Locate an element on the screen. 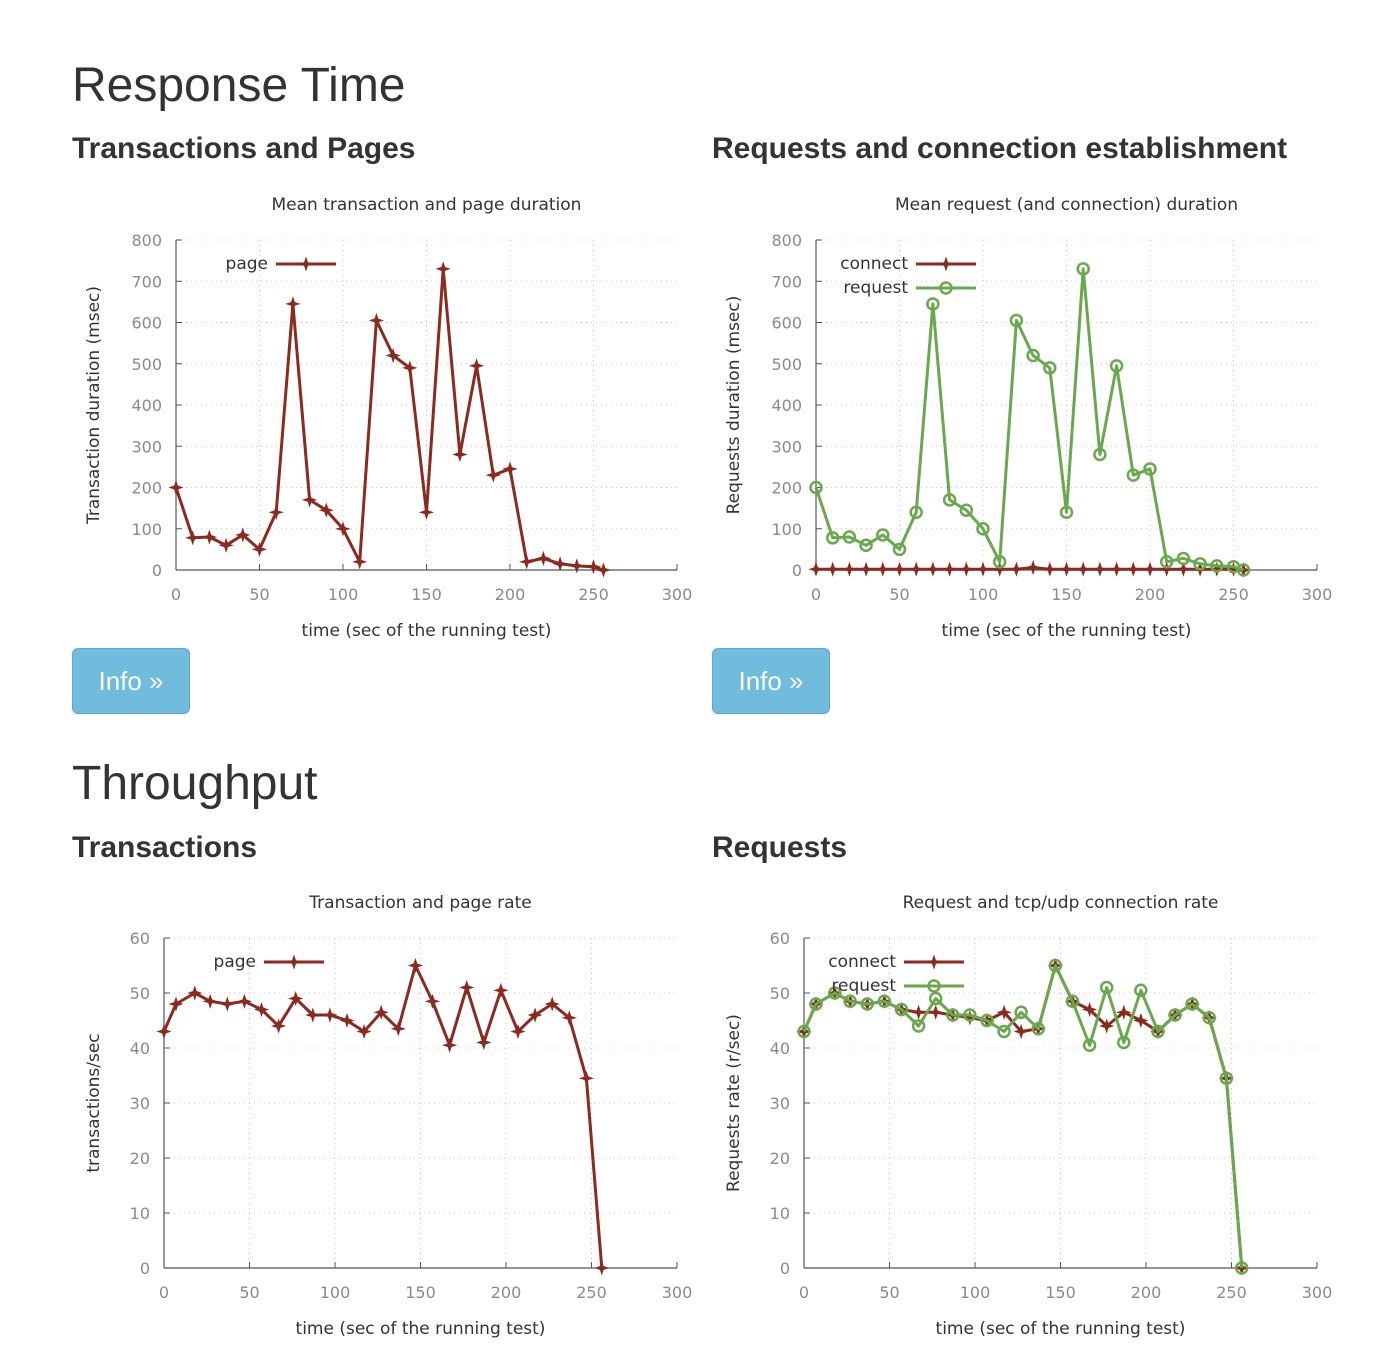  y-tick-label: 10 is located at coordinates (780, 1213).